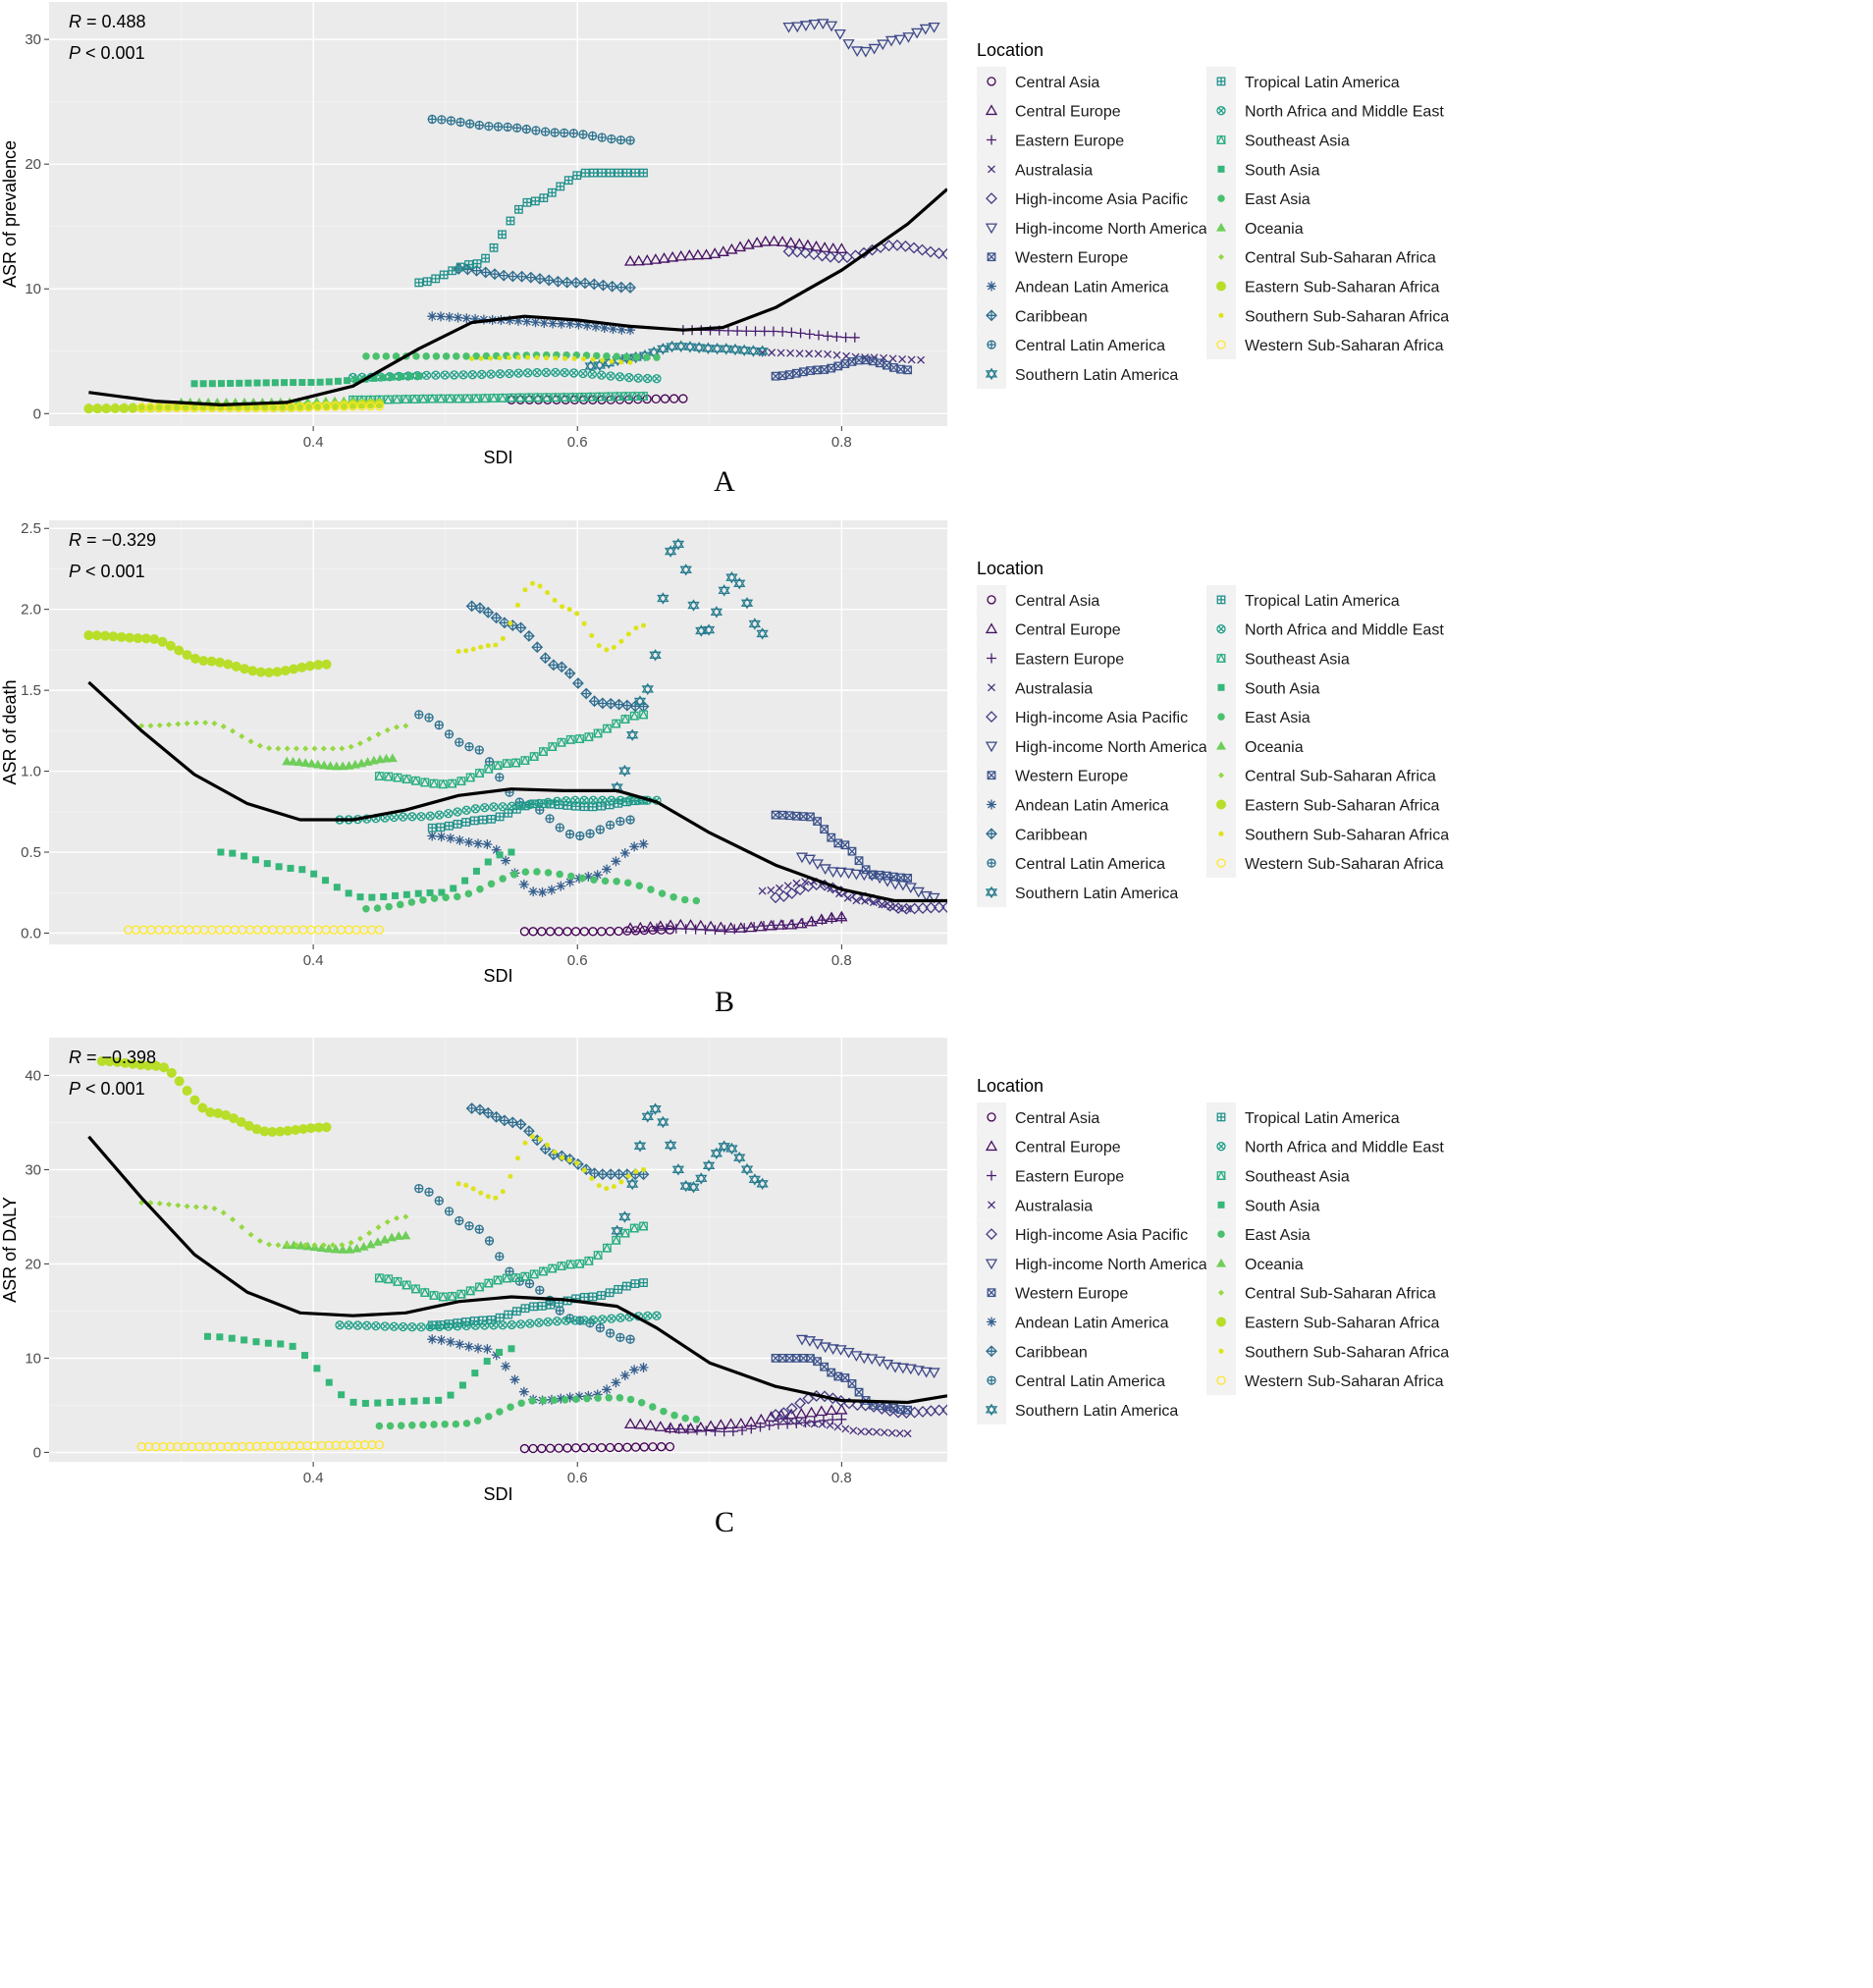  What do you see at coordinates (842, 1426) in the screenshot?
I see `series-australasia` at bounding box center [842, 1426].